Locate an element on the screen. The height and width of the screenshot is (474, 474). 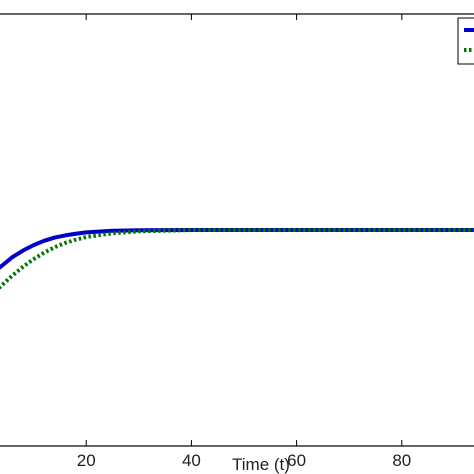
x-tick-label: 20 is located at coordinates (86, 460).